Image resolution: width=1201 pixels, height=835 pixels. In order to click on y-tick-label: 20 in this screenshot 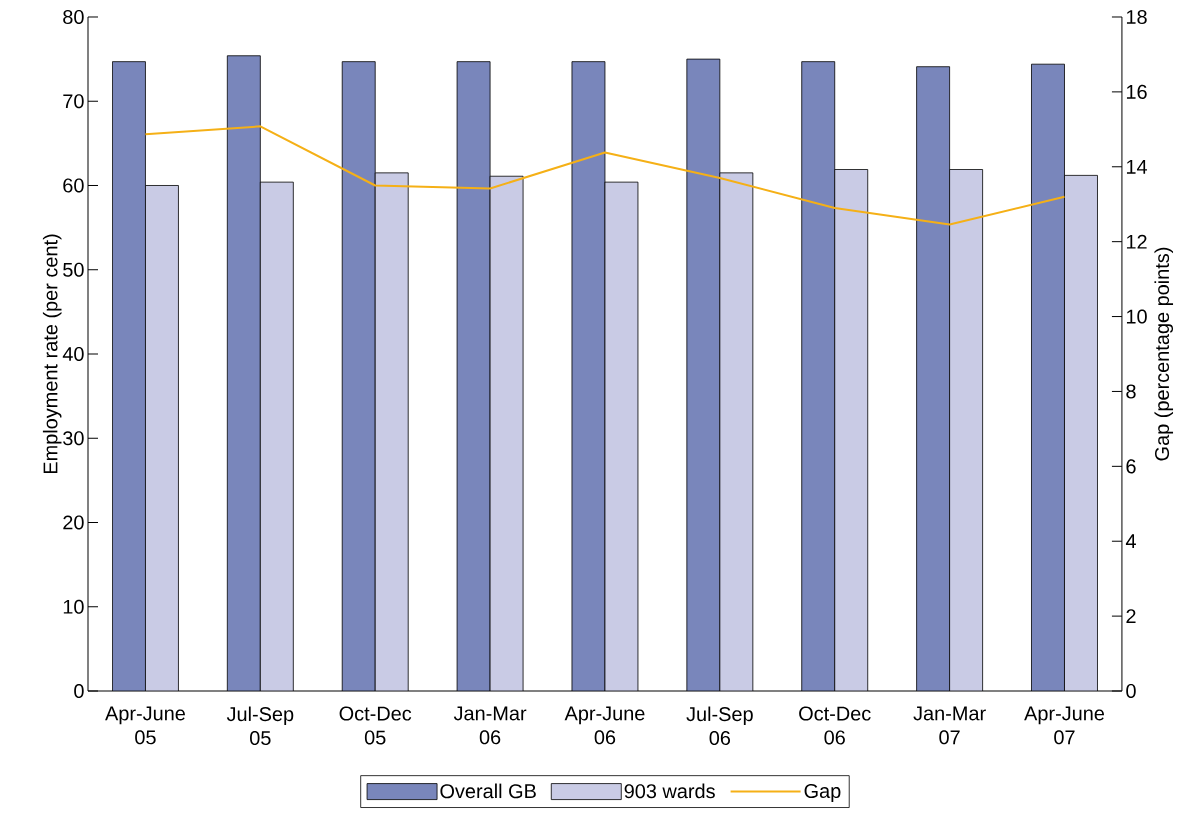, I will do `click(73, 522)`.